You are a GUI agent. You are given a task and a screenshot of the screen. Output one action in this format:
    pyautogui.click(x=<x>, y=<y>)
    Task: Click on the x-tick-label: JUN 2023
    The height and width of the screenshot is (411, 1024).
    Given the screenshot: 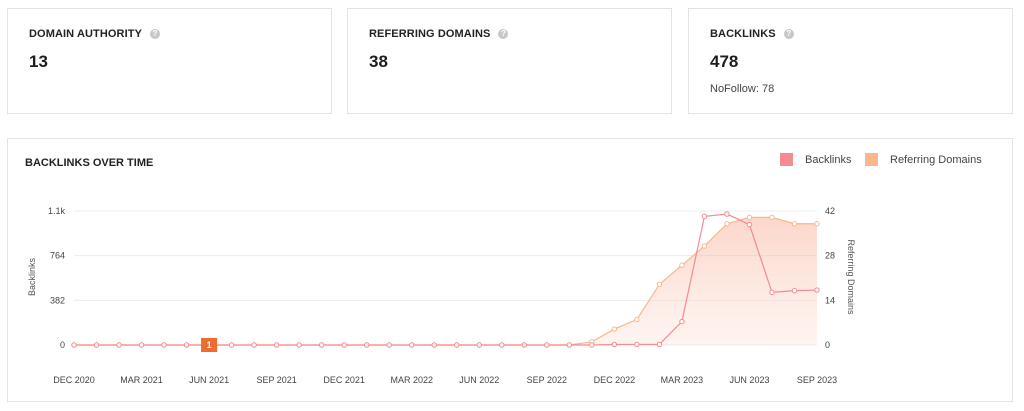 What is the action you would take?
    pyautogui.click(x=749, y=380)
    